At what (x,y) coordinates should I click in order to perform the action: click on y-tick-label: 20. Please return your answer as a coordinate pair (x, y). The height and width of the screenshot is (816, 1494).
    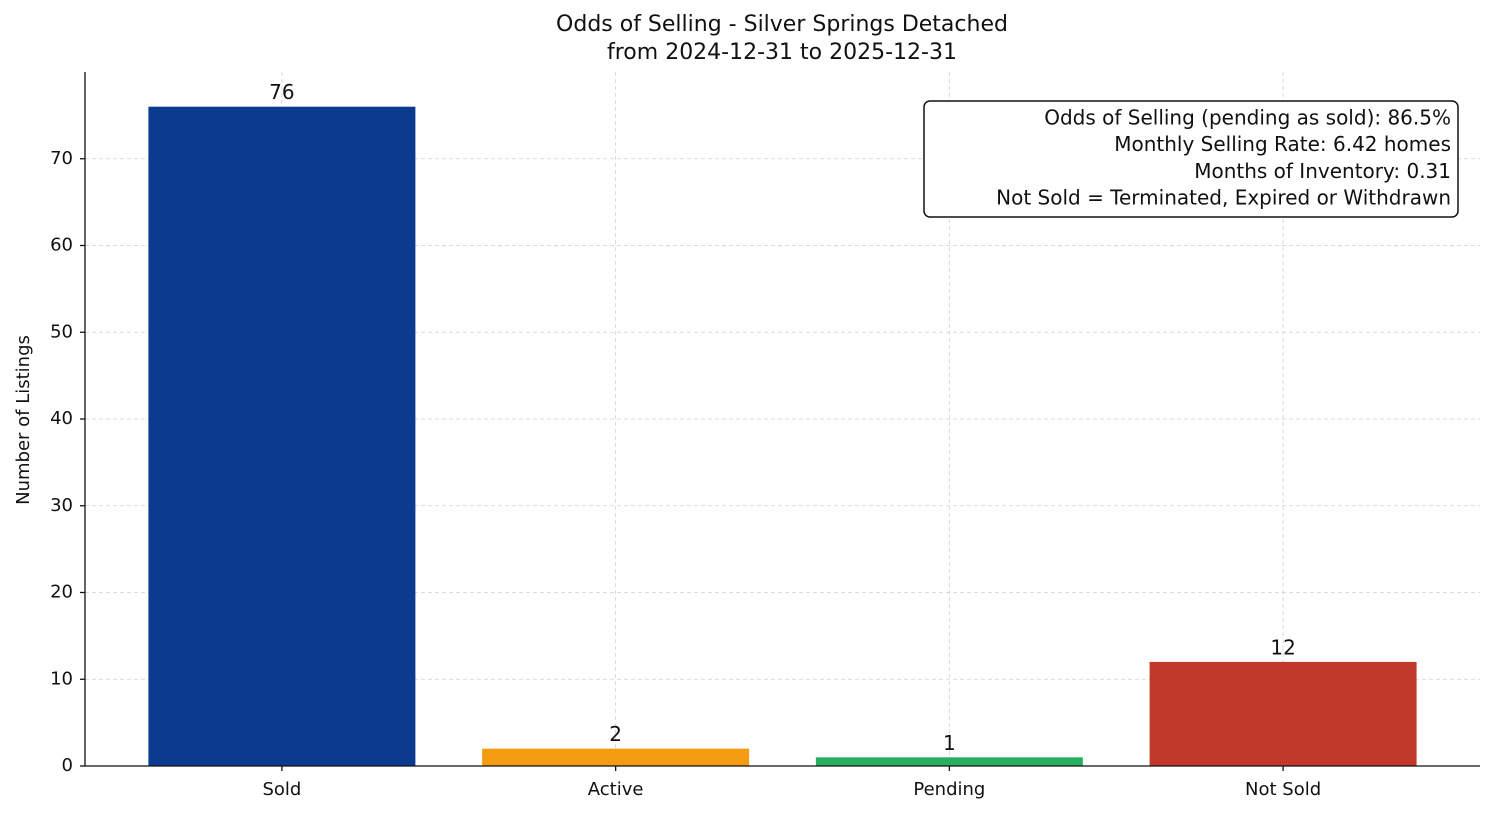
    Looking at the image, I should click on (61, 592).